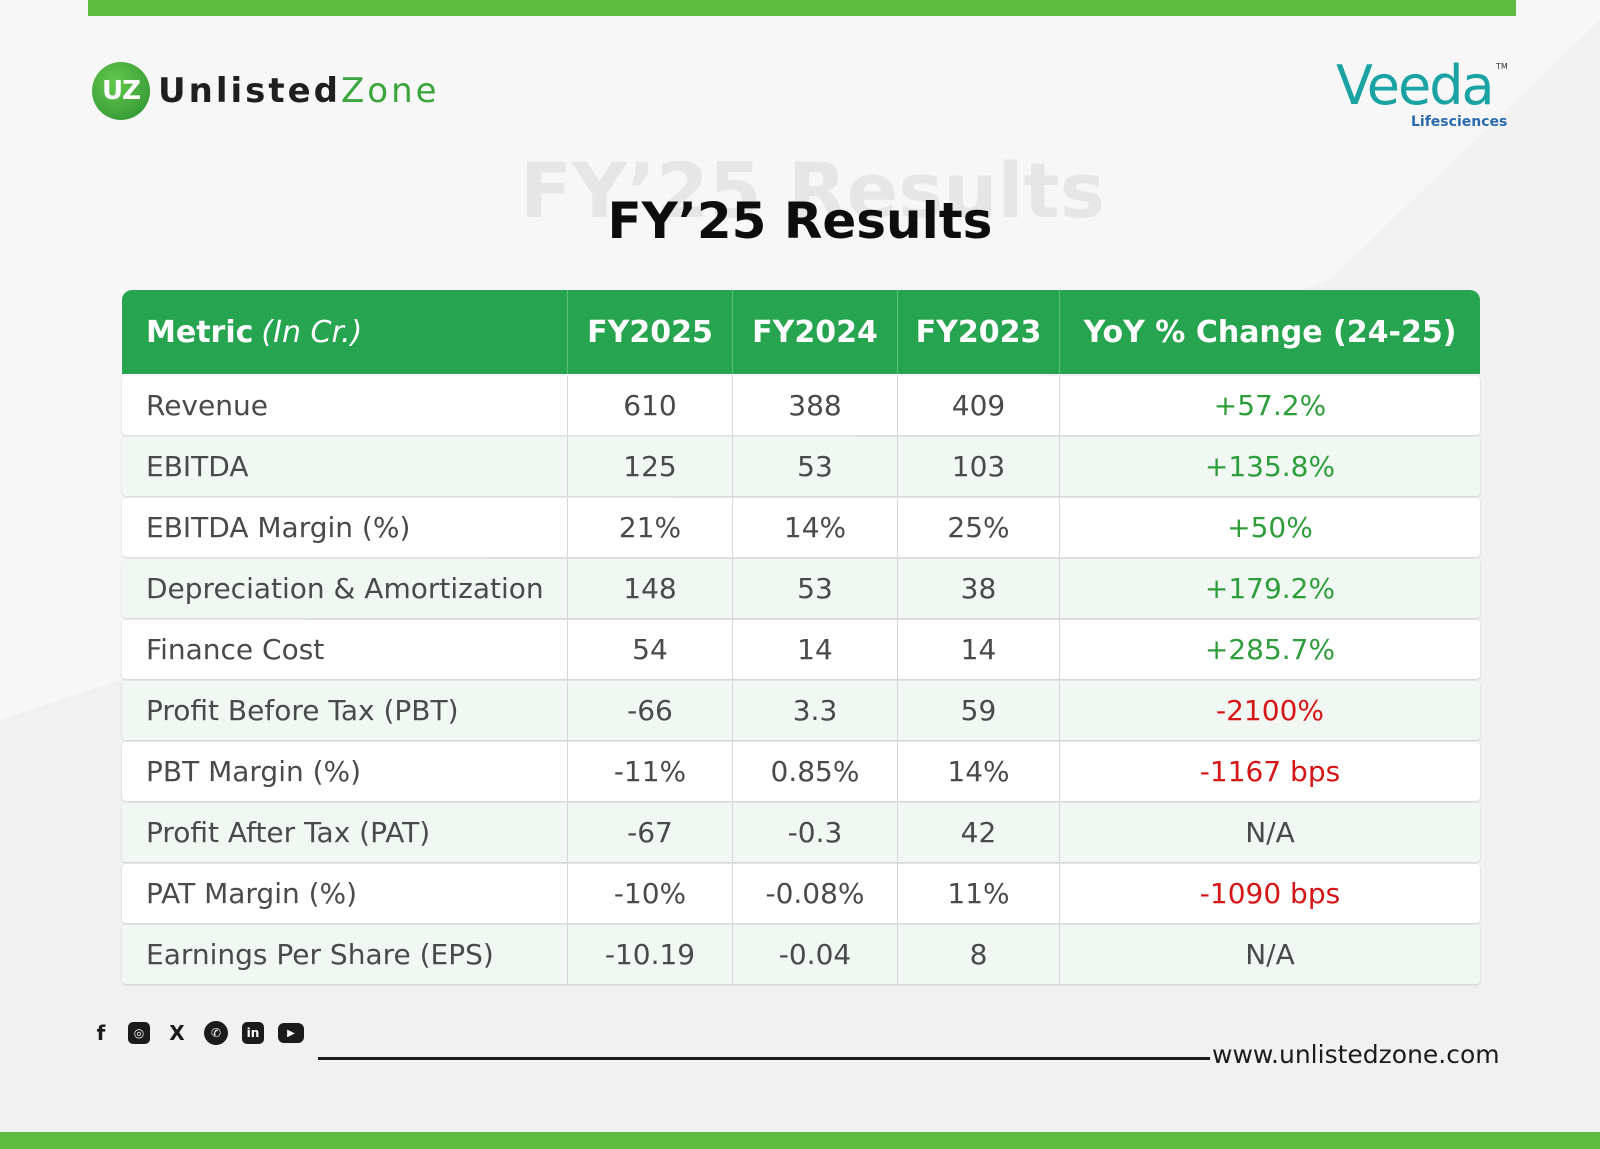 Image resolution: width=1600 pixels, height=1149 pixels. I want to click on brand-name: UnlistedZone, so click(299, 91).